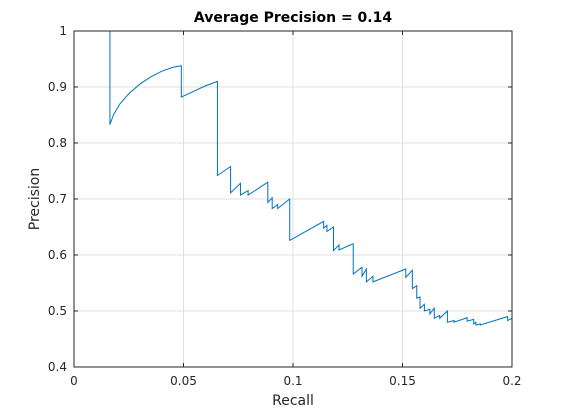 Image resolution: width=566 pixels, height=416 pixels. What do you see at coordinates (511, 381) in the screenshot?
I see `x-tick-label: 0.2` at bounding box center [511, 381].